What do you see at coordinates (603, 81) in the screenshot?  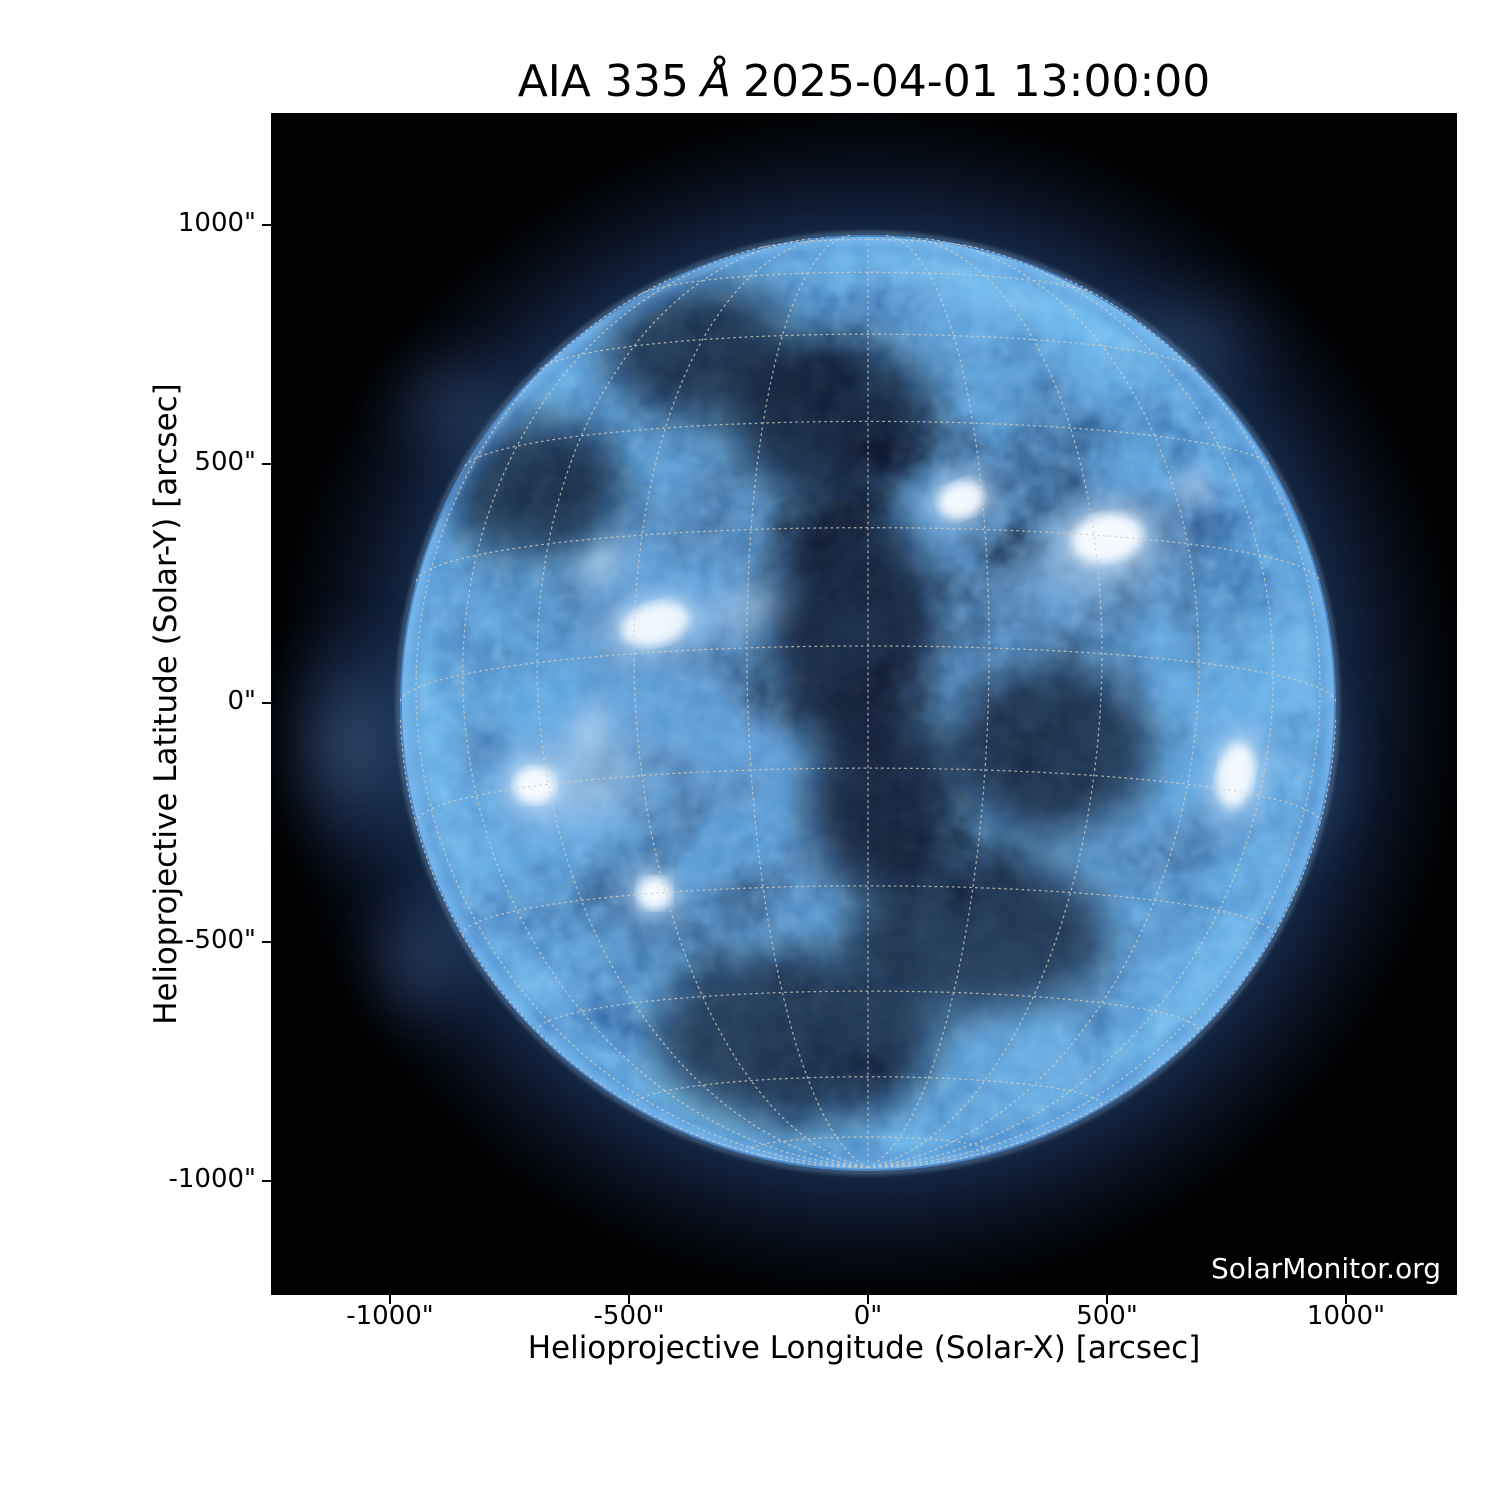 I see `title-instrument: AIA 335` at bounding box center [603, 81].